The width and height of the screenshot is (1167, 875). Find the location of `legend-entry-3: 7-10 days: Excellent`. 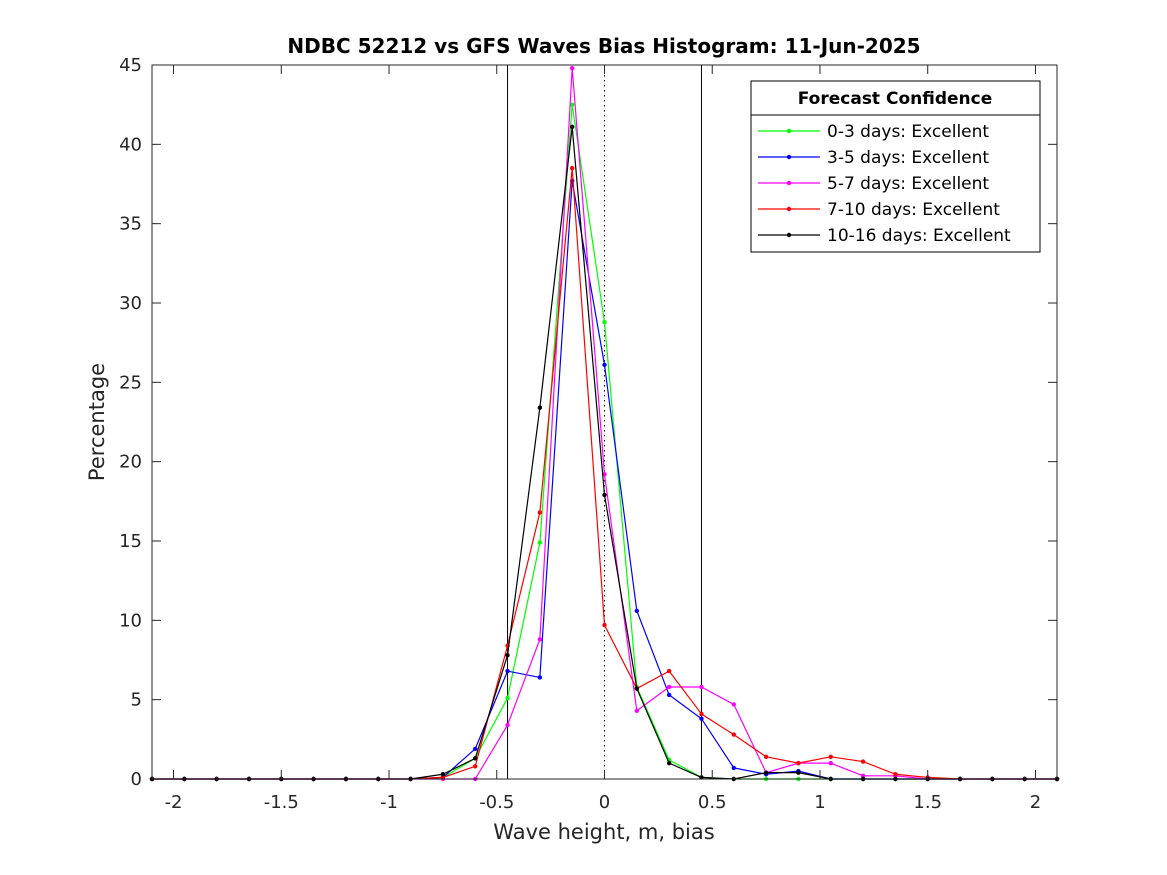

legend-entry-3: 7-10 days: Excellent is located at coordinates (879, 210).